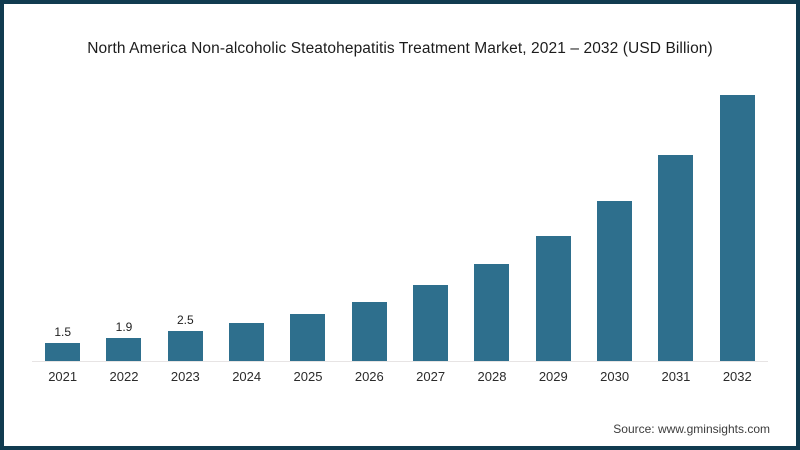  I want to click on bar-value-label: 1.9, so click(124, 327).